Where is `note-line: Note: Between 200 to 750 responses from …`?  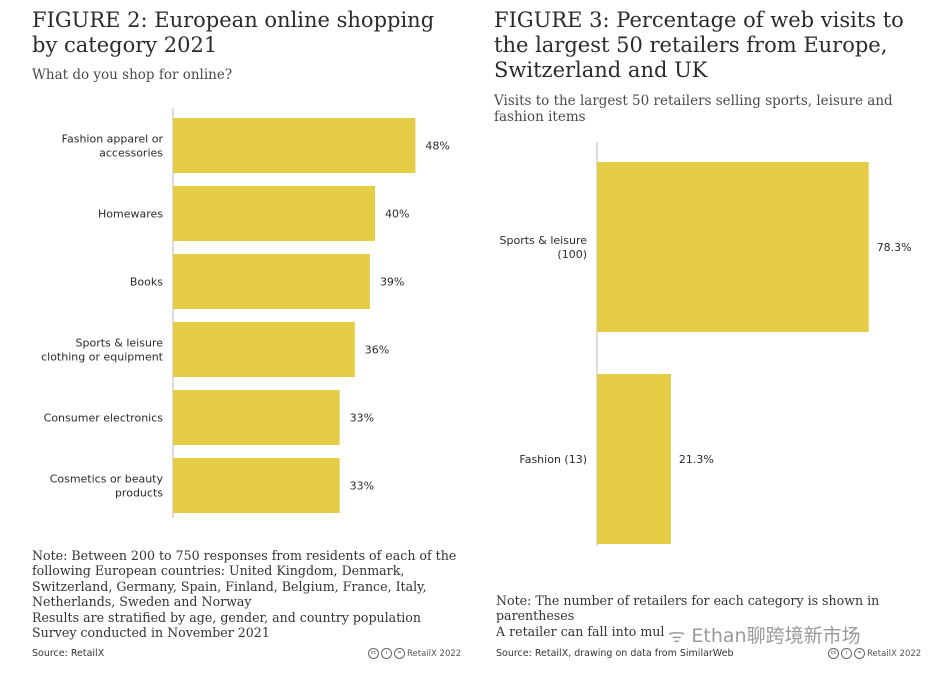
note-line: Note: Between 200 to 750 responses from … is located at coordinates (244, 555).